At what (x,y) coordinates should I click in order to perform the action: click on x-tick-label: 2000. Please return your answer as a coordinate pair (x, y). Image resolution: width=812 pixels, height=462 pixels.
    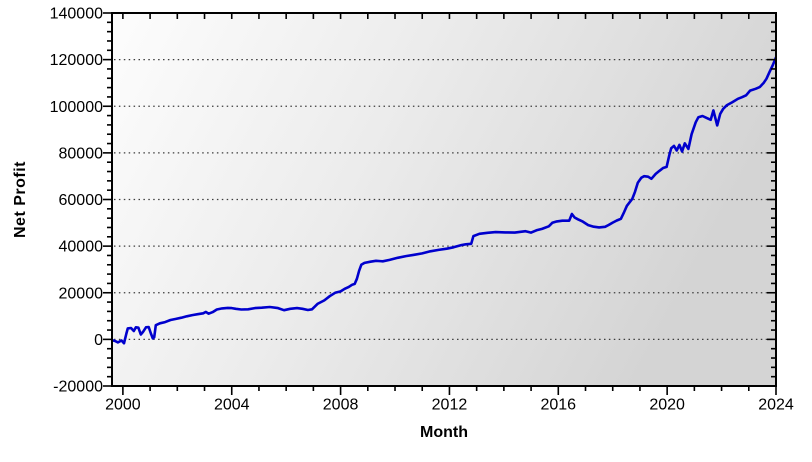
    Looking at the image, I should click on (123, 405).